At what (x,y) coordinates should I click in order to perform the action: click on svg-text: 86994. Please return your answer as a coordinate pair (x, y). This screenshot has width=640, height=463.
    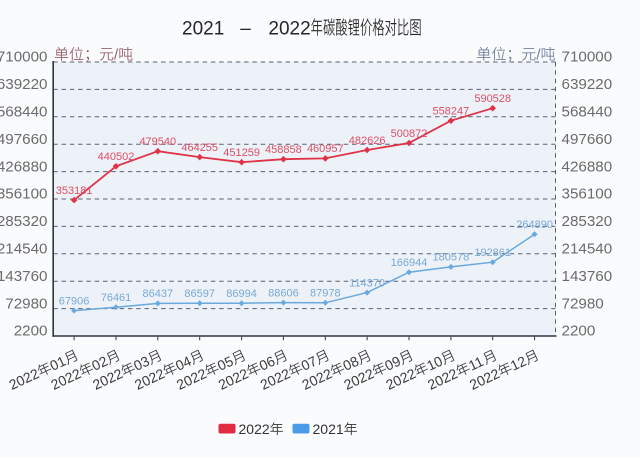
    Looking at the image, I should click on (241, 294).